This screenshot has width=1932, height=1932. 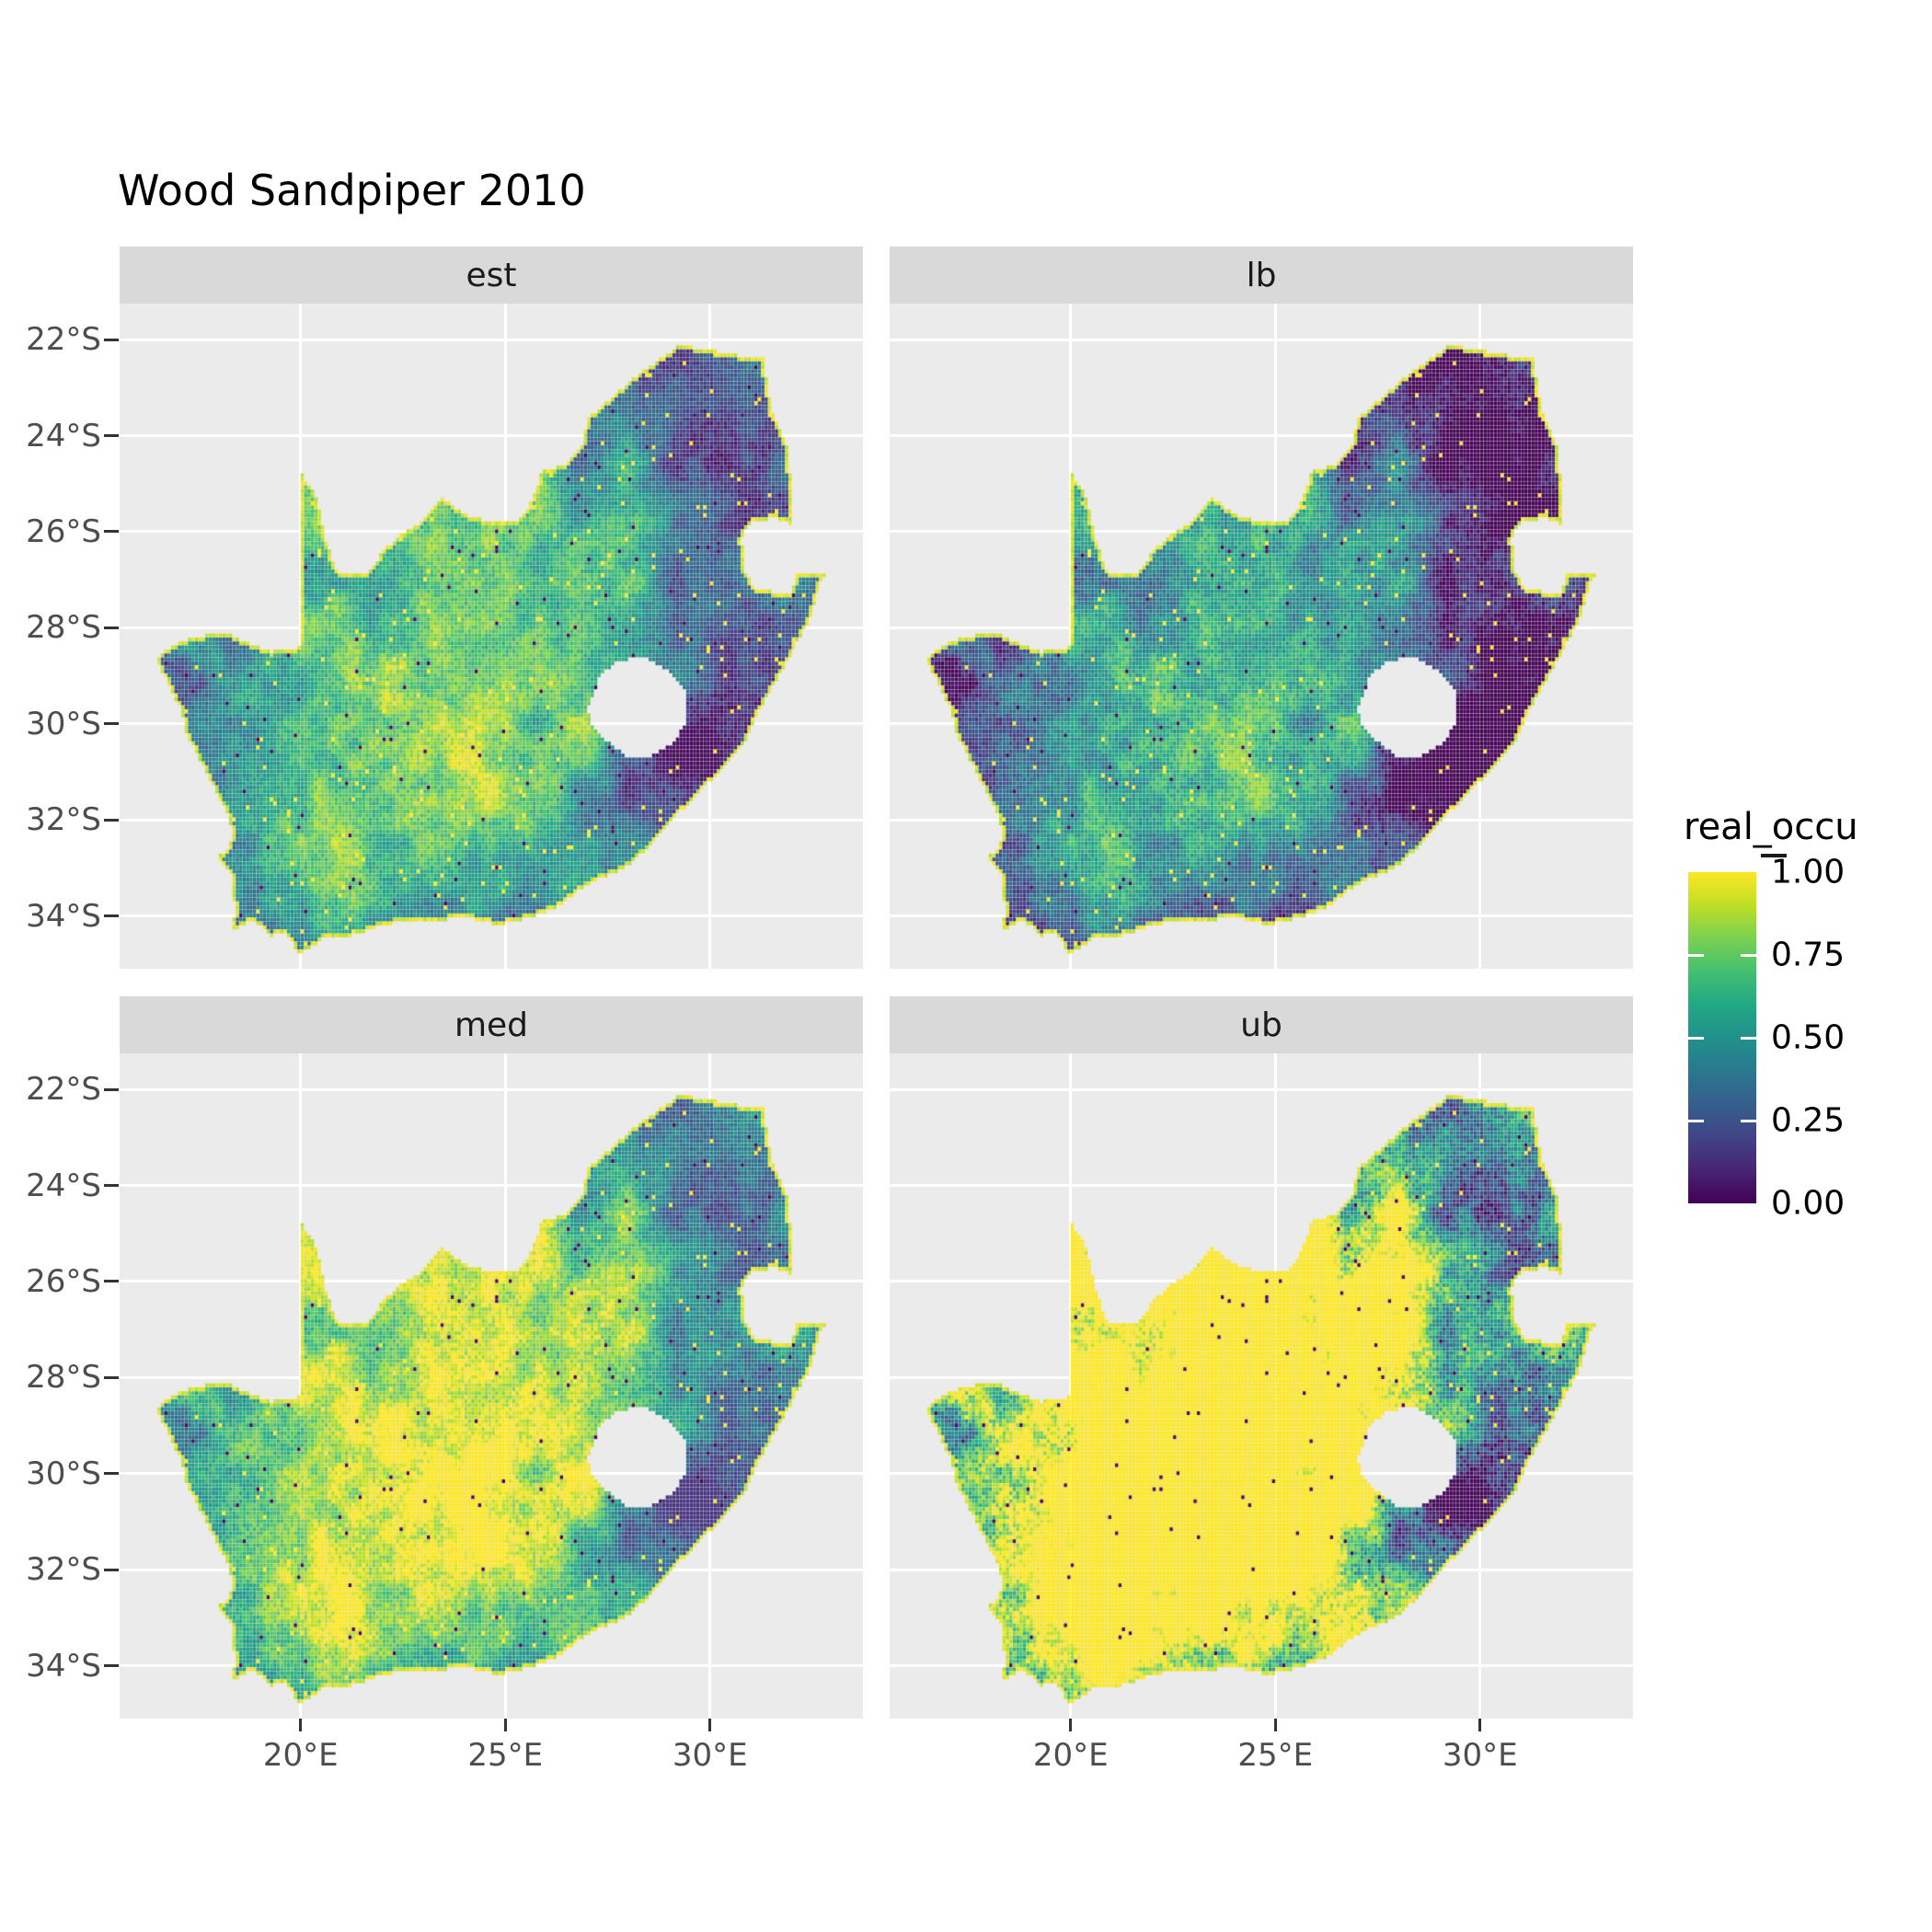 I want to click on legend-top-tick, so click(x=1774, y=855).